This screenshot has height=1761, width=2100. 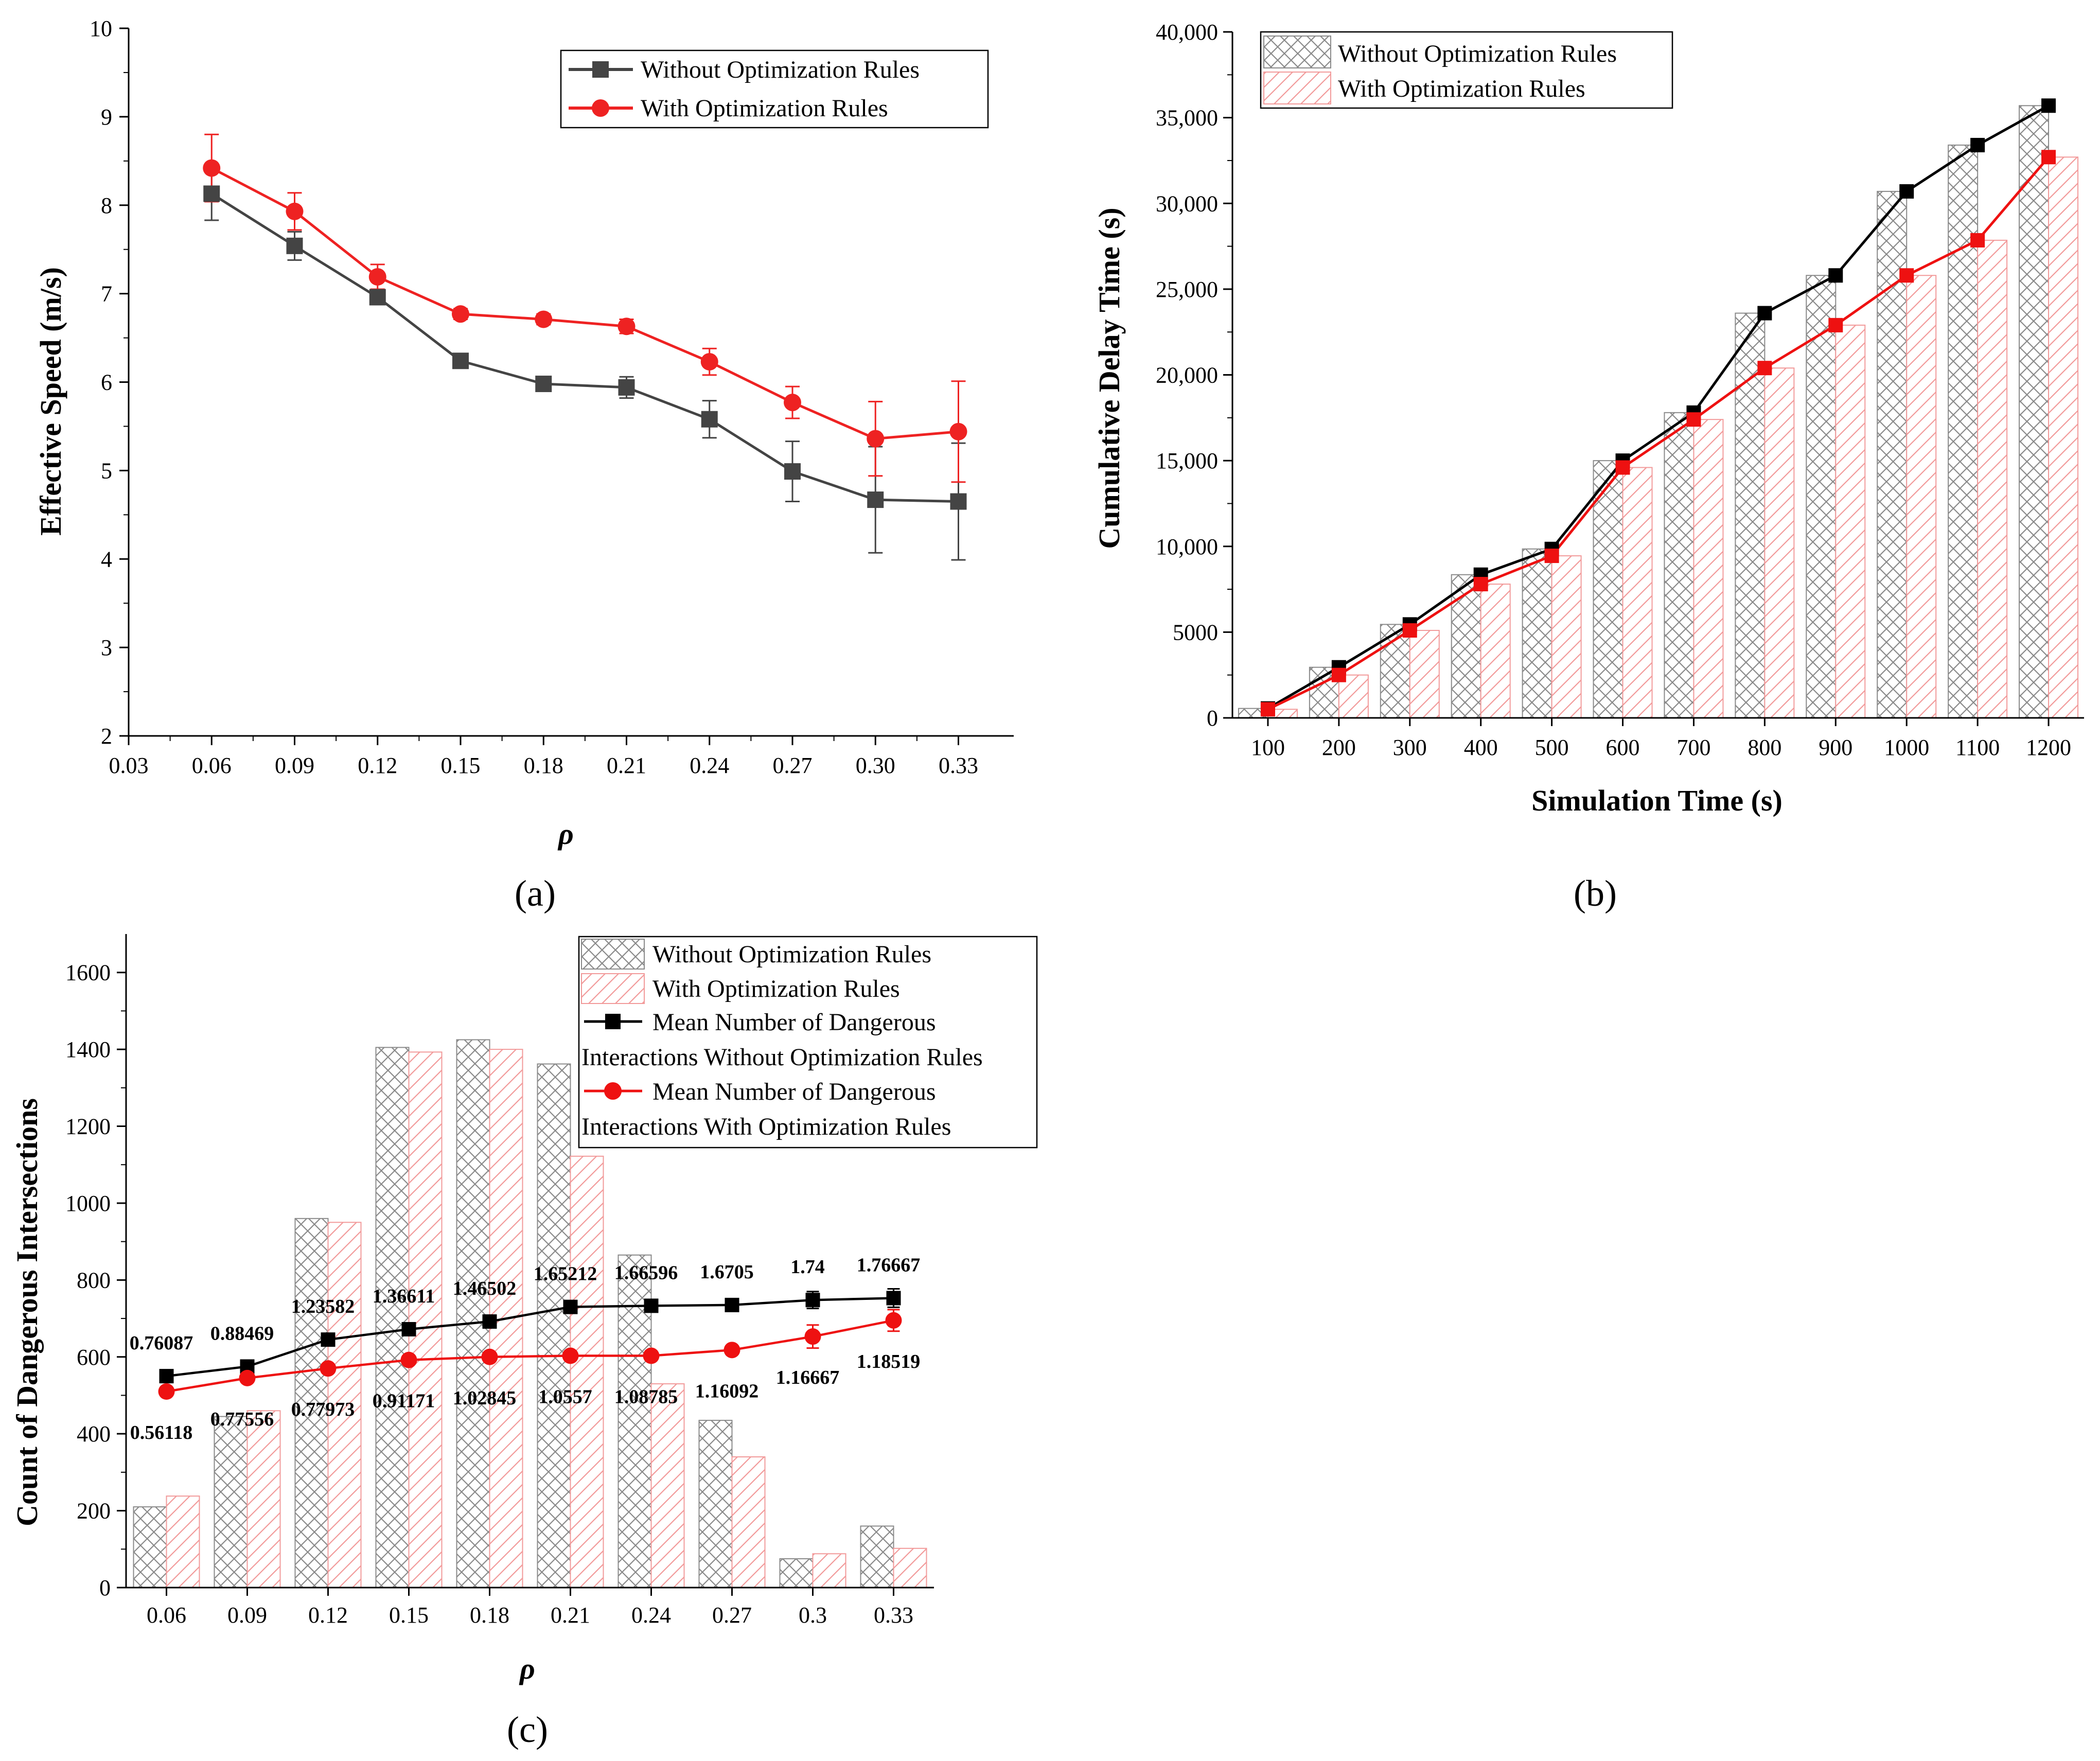 What do you see at coordinates (527, 1729) in the screenshot?
I see `panel-c-label: (c)` at bounding box center [527, 1729].